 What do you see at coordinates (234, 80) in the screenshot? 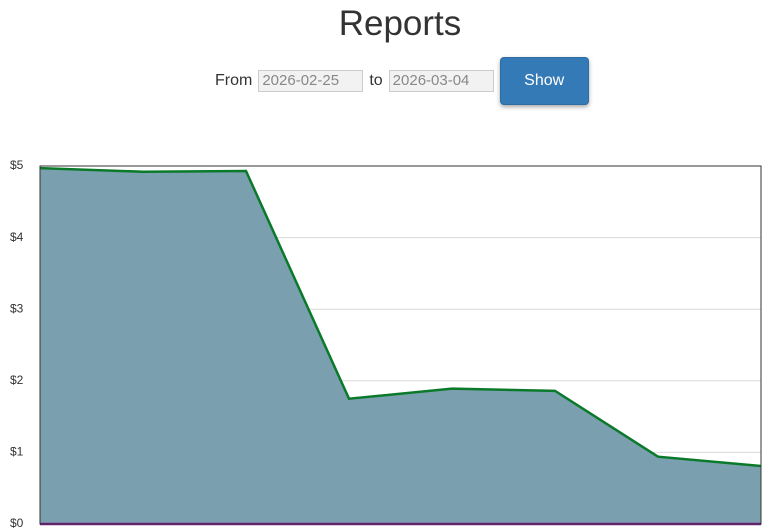
I see `from-label: From` at bounding box center [234, 80].